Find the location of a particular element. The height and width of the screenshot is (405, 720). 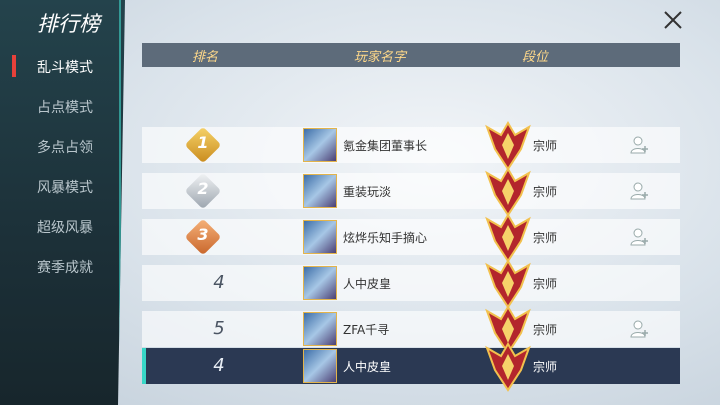

sidebar-edge is located at coordinates (120, 202).